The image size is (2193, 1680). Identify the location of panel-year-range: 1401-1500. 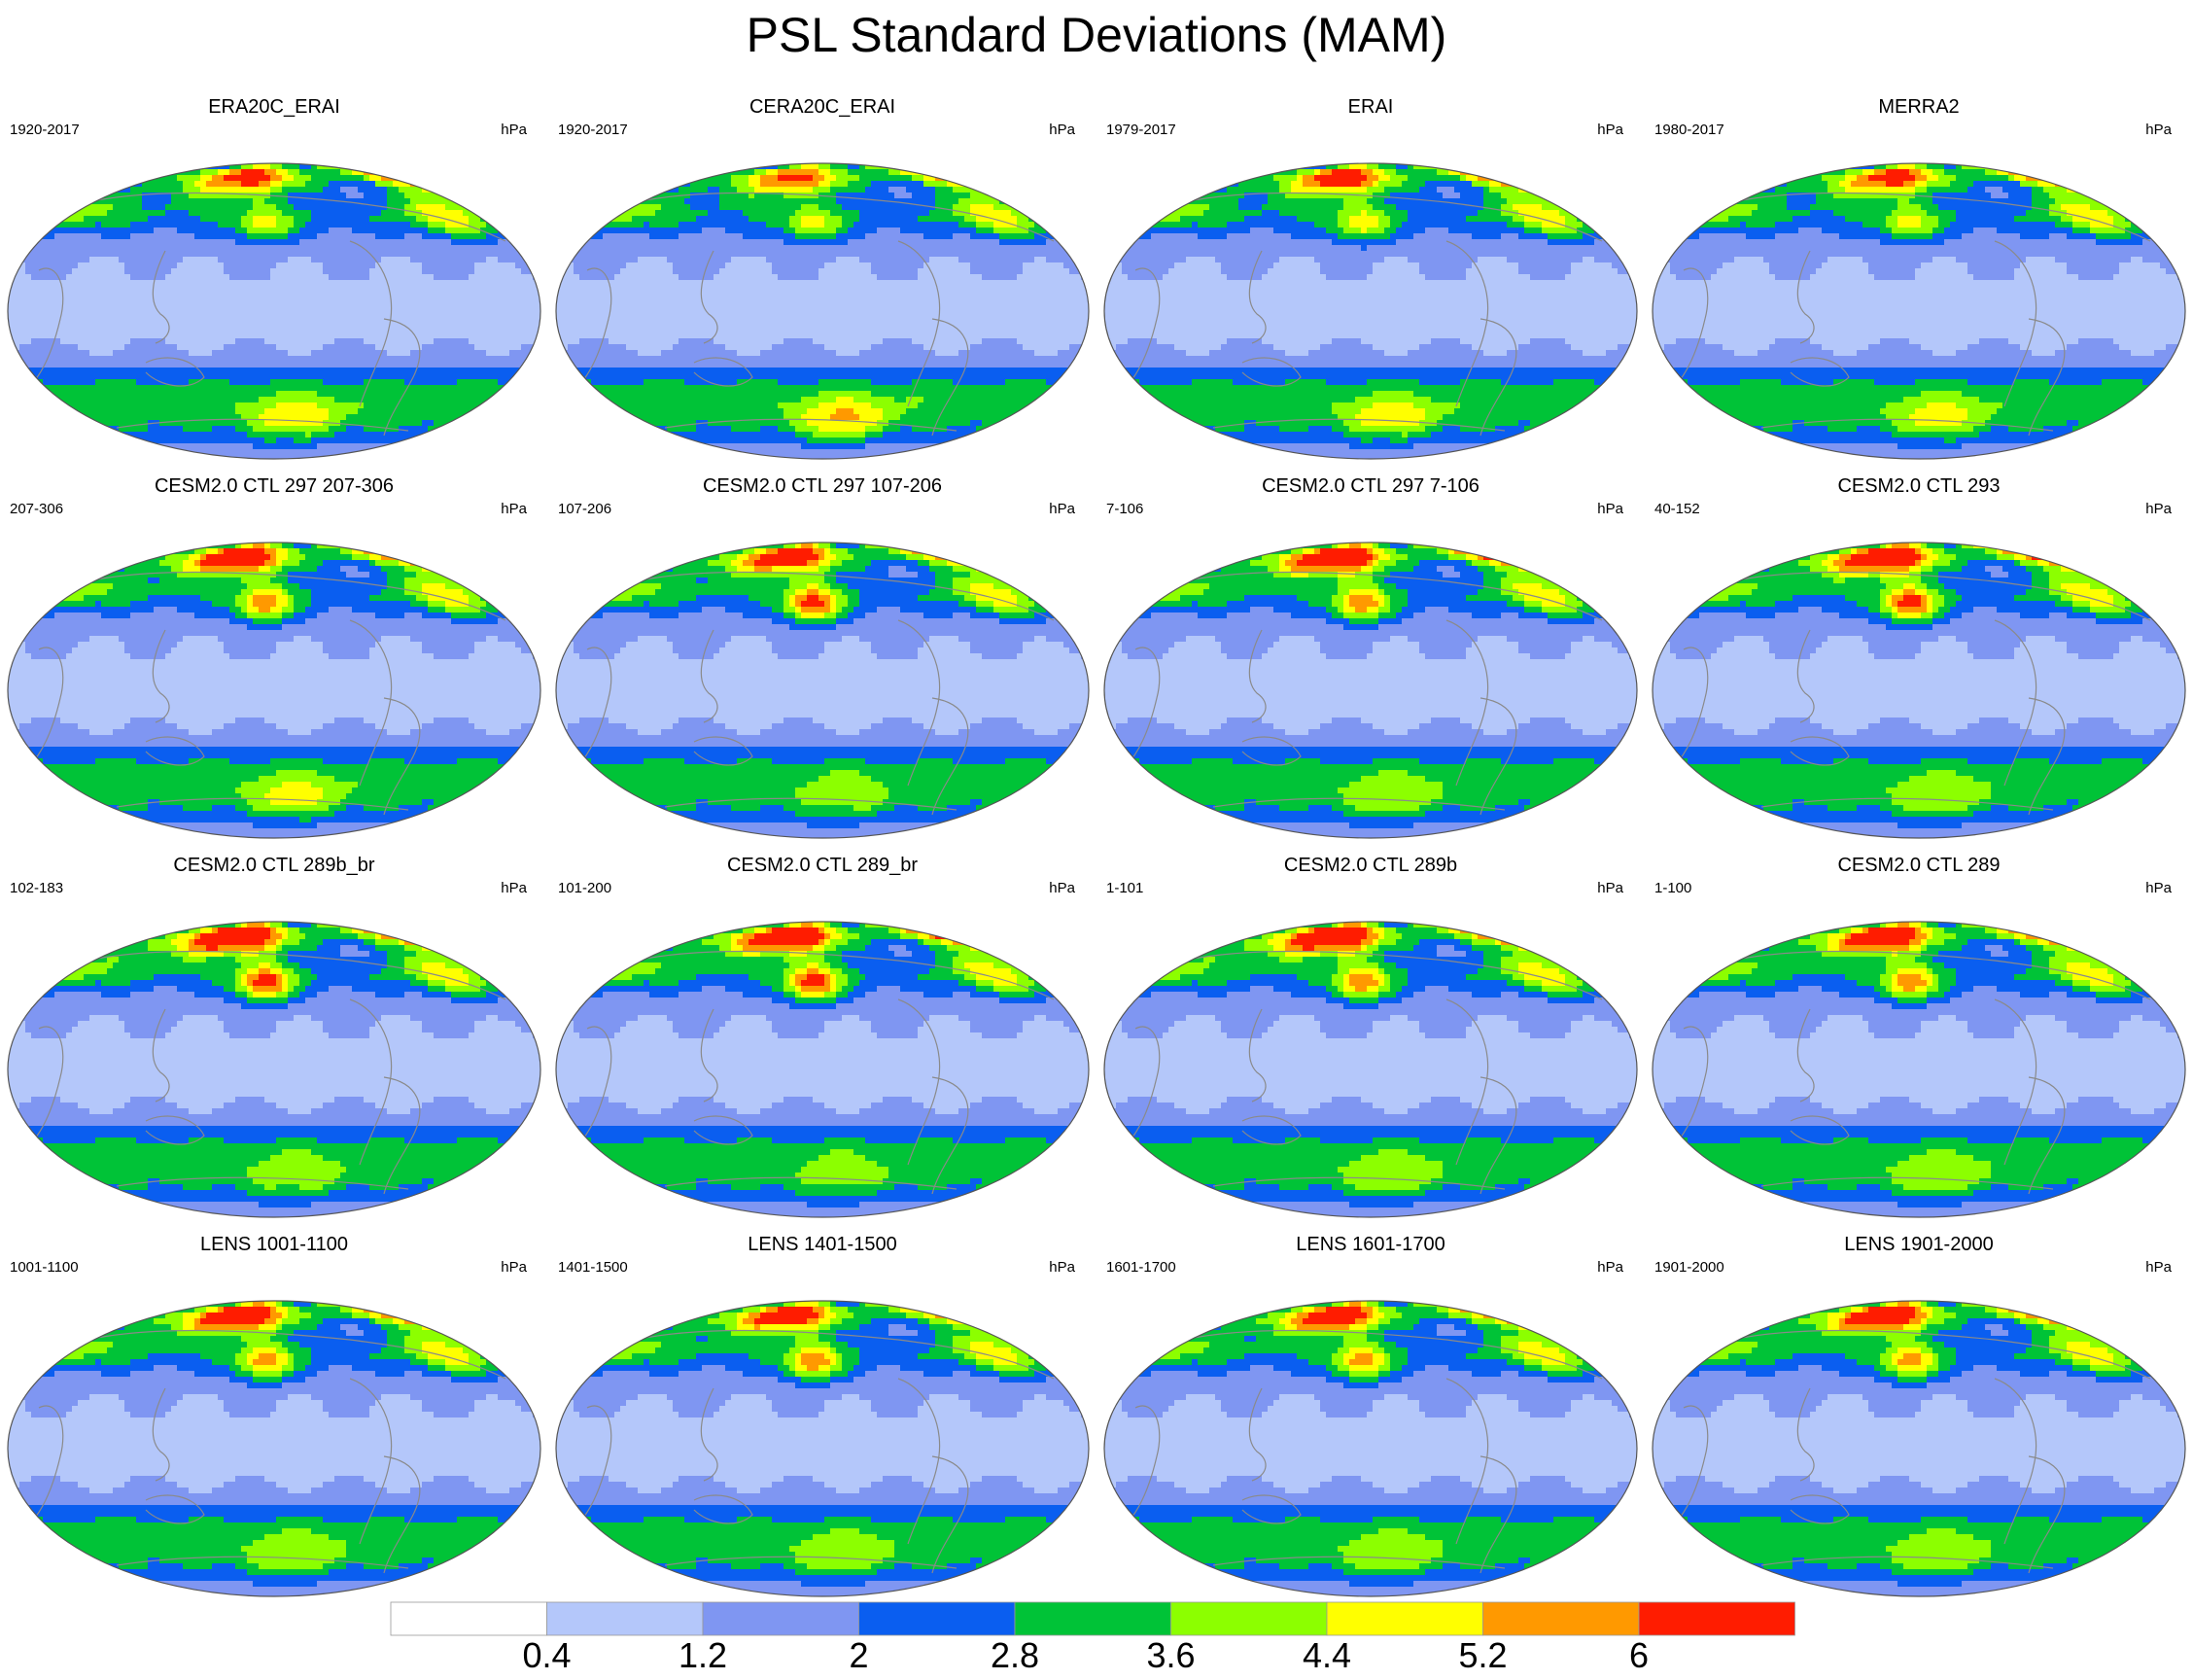
(593, 1267).